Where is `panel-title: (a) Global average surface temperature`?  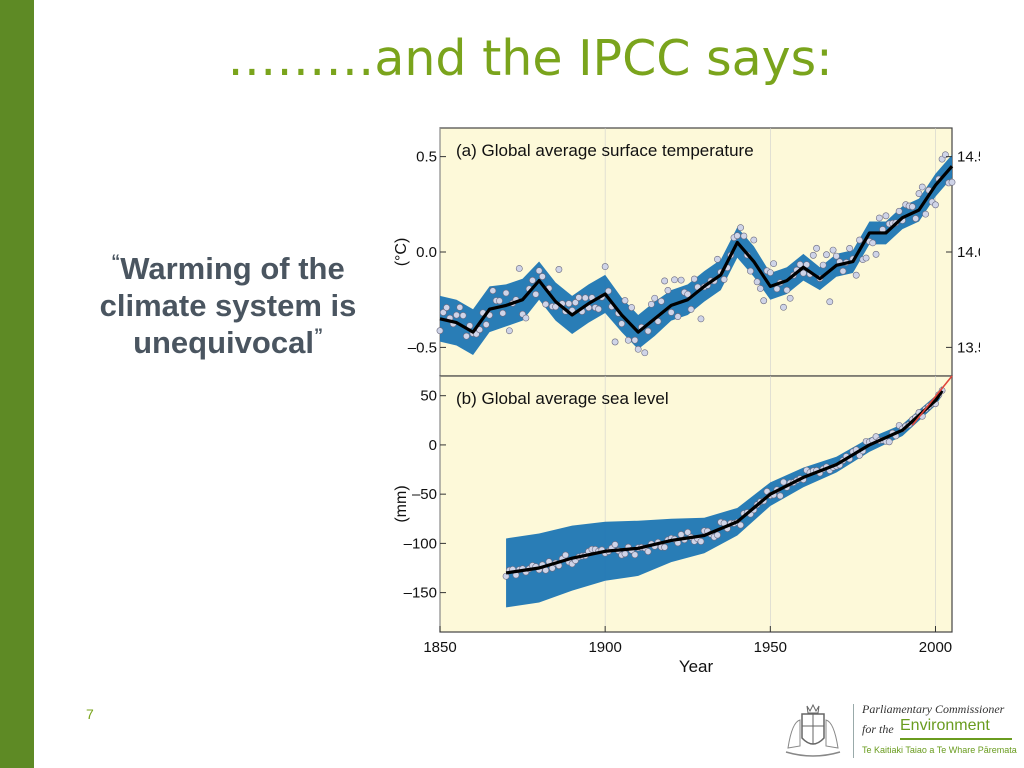 panel-title: (a) Global average surface temperature is located at coordinates (605, 150).